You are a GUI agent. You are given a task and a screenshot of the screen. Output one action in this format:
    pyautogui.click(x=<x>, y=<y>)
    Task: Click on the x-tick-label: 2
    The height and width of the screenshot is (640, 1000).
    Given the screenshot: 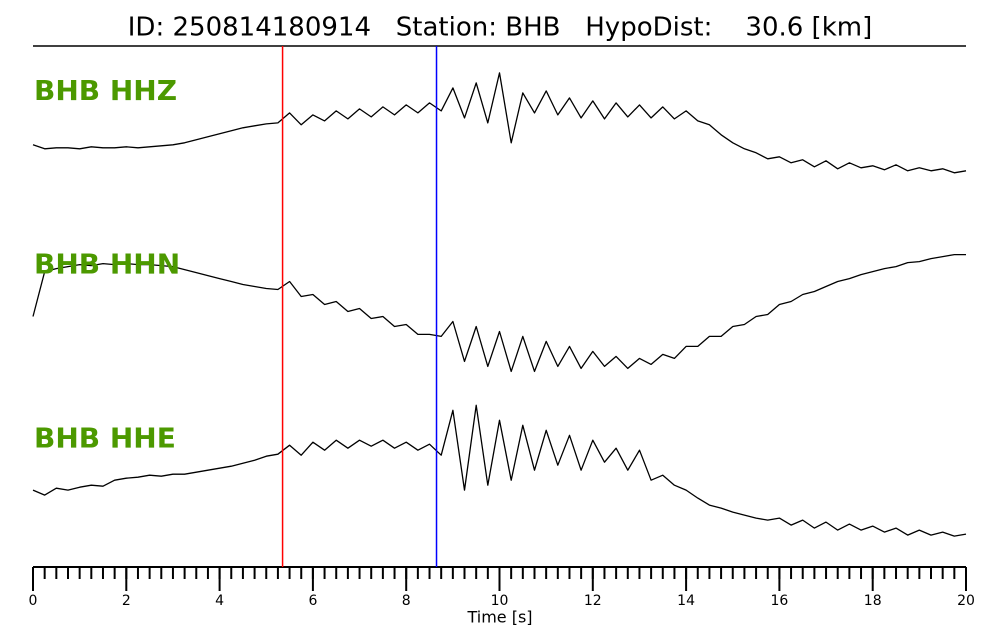 What is the action you would take?
    pyautogui.click(x=126, y=601)
    